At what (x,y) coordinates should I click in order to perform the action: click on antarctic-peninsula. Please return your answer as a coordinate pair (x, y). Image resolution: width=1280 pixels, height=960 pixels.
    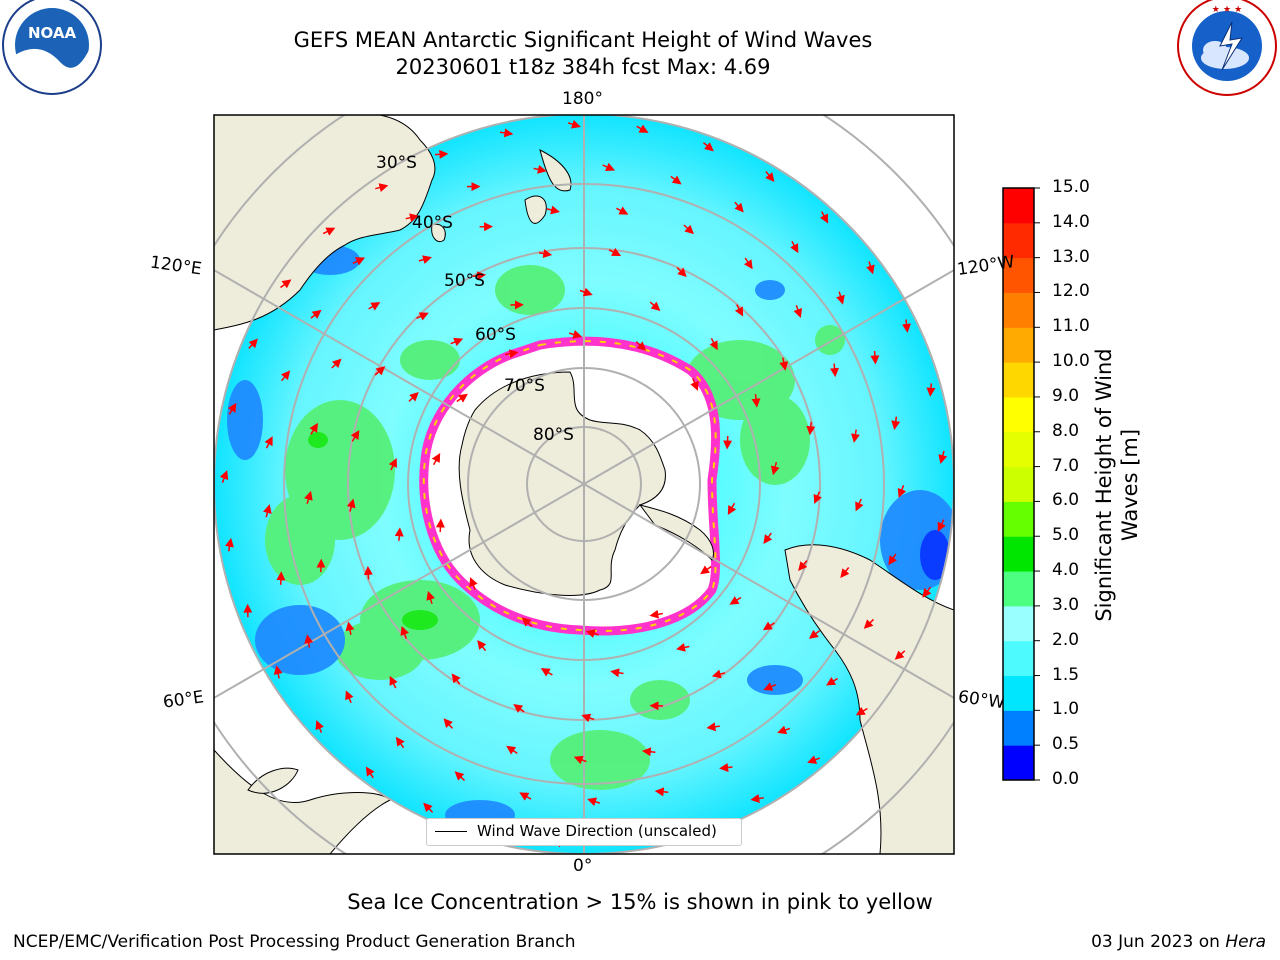
    Looking at the image, I should click on (676, 532).